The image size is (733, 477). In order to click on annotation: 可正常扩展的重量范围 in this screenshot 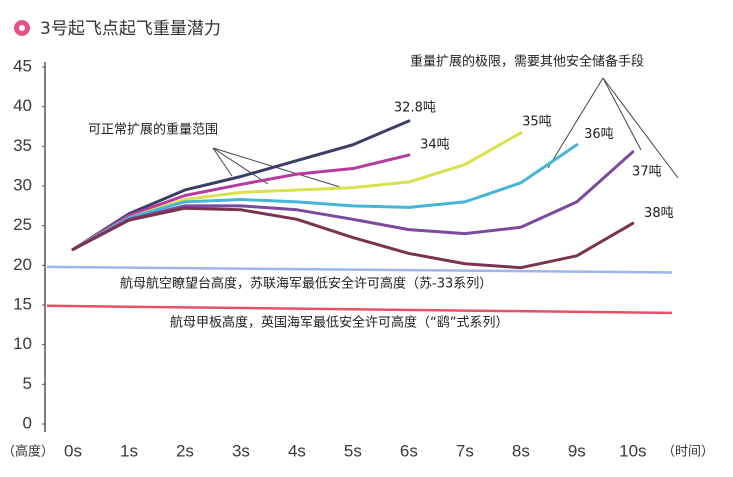, I will do `click(153, 130)`.